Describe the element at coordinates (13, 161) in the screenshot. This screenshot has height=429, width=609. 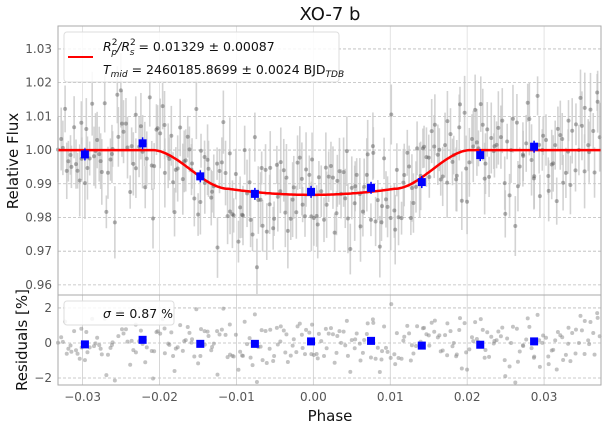
I see `flux-y-axis-label: Relative Flux` at that location.